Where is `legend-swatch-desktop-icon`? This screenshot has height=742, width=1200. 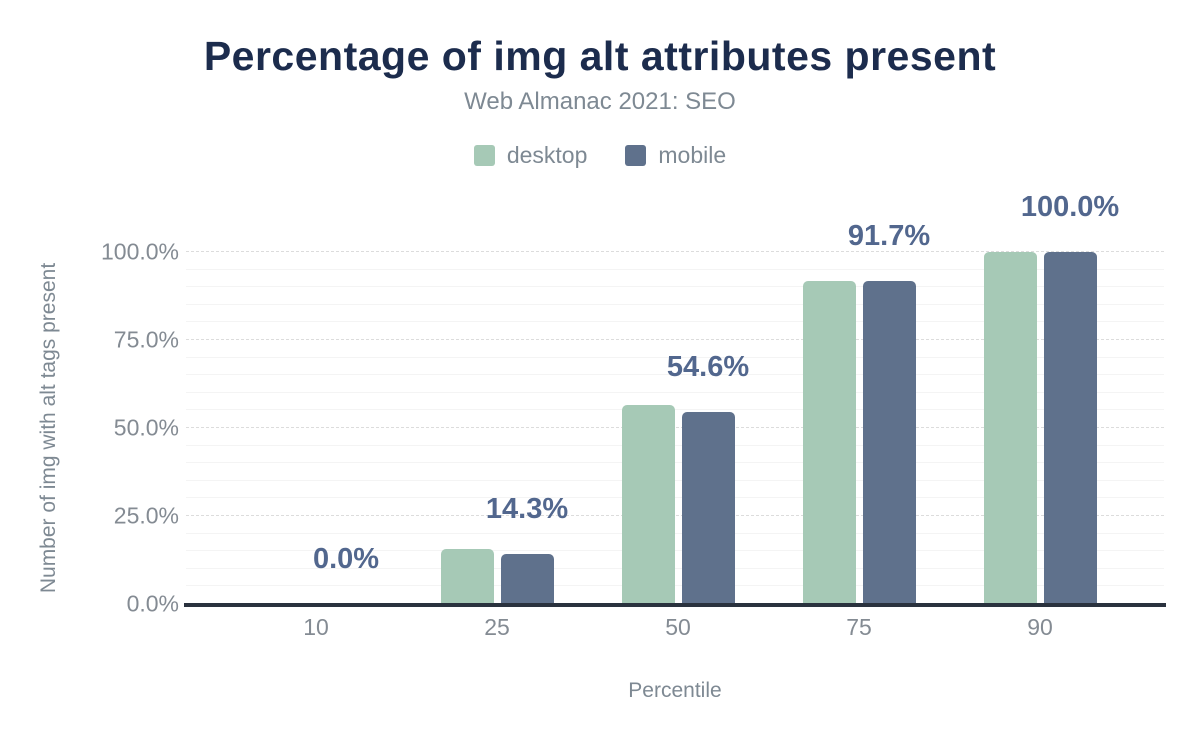 legend-swatch-desktop-icon is located at coordinates (484, 155).